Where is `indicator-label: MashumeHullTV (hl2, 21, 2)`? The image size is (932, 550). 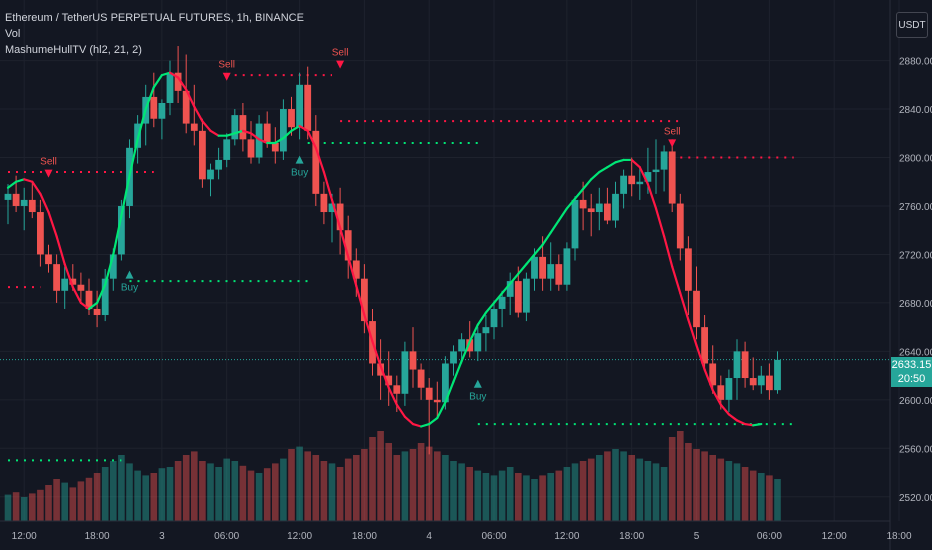
indicator-label: MashumeHullTV (hl2, 21, 2) is located at coordinates (73, 50).